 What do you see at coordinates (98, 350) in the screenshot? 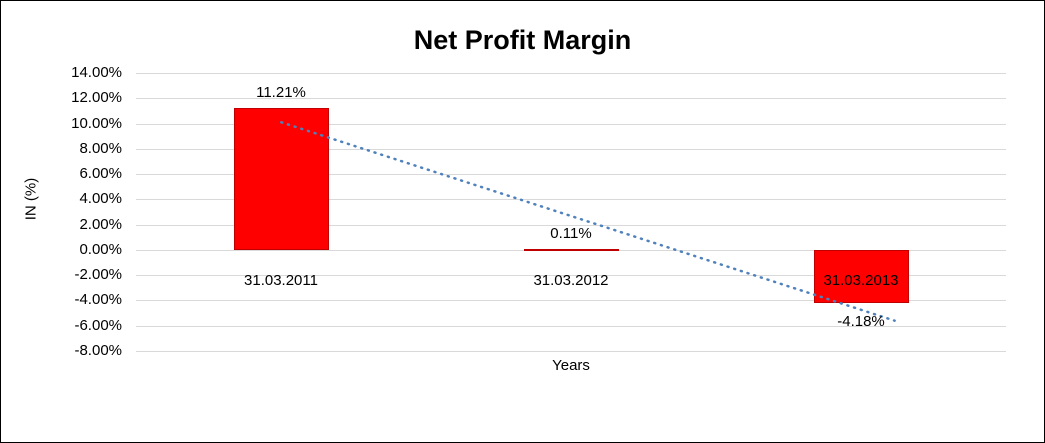
I see `y-tick-label: -8.00%` at bounding box center [98, 350].